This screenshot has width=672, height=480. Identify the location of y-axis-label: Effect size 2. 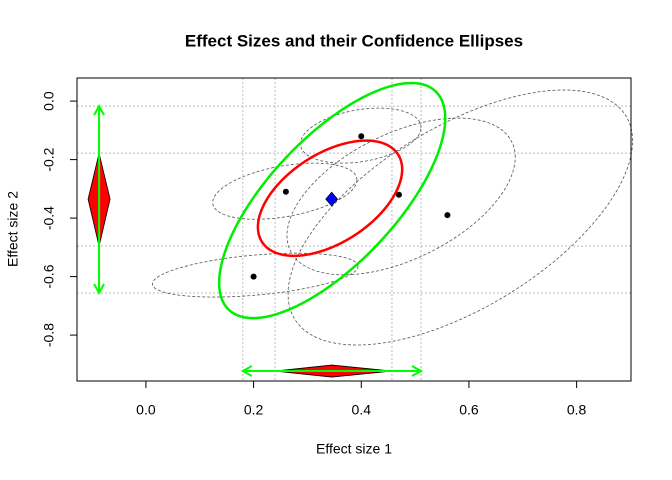
(13, 229).